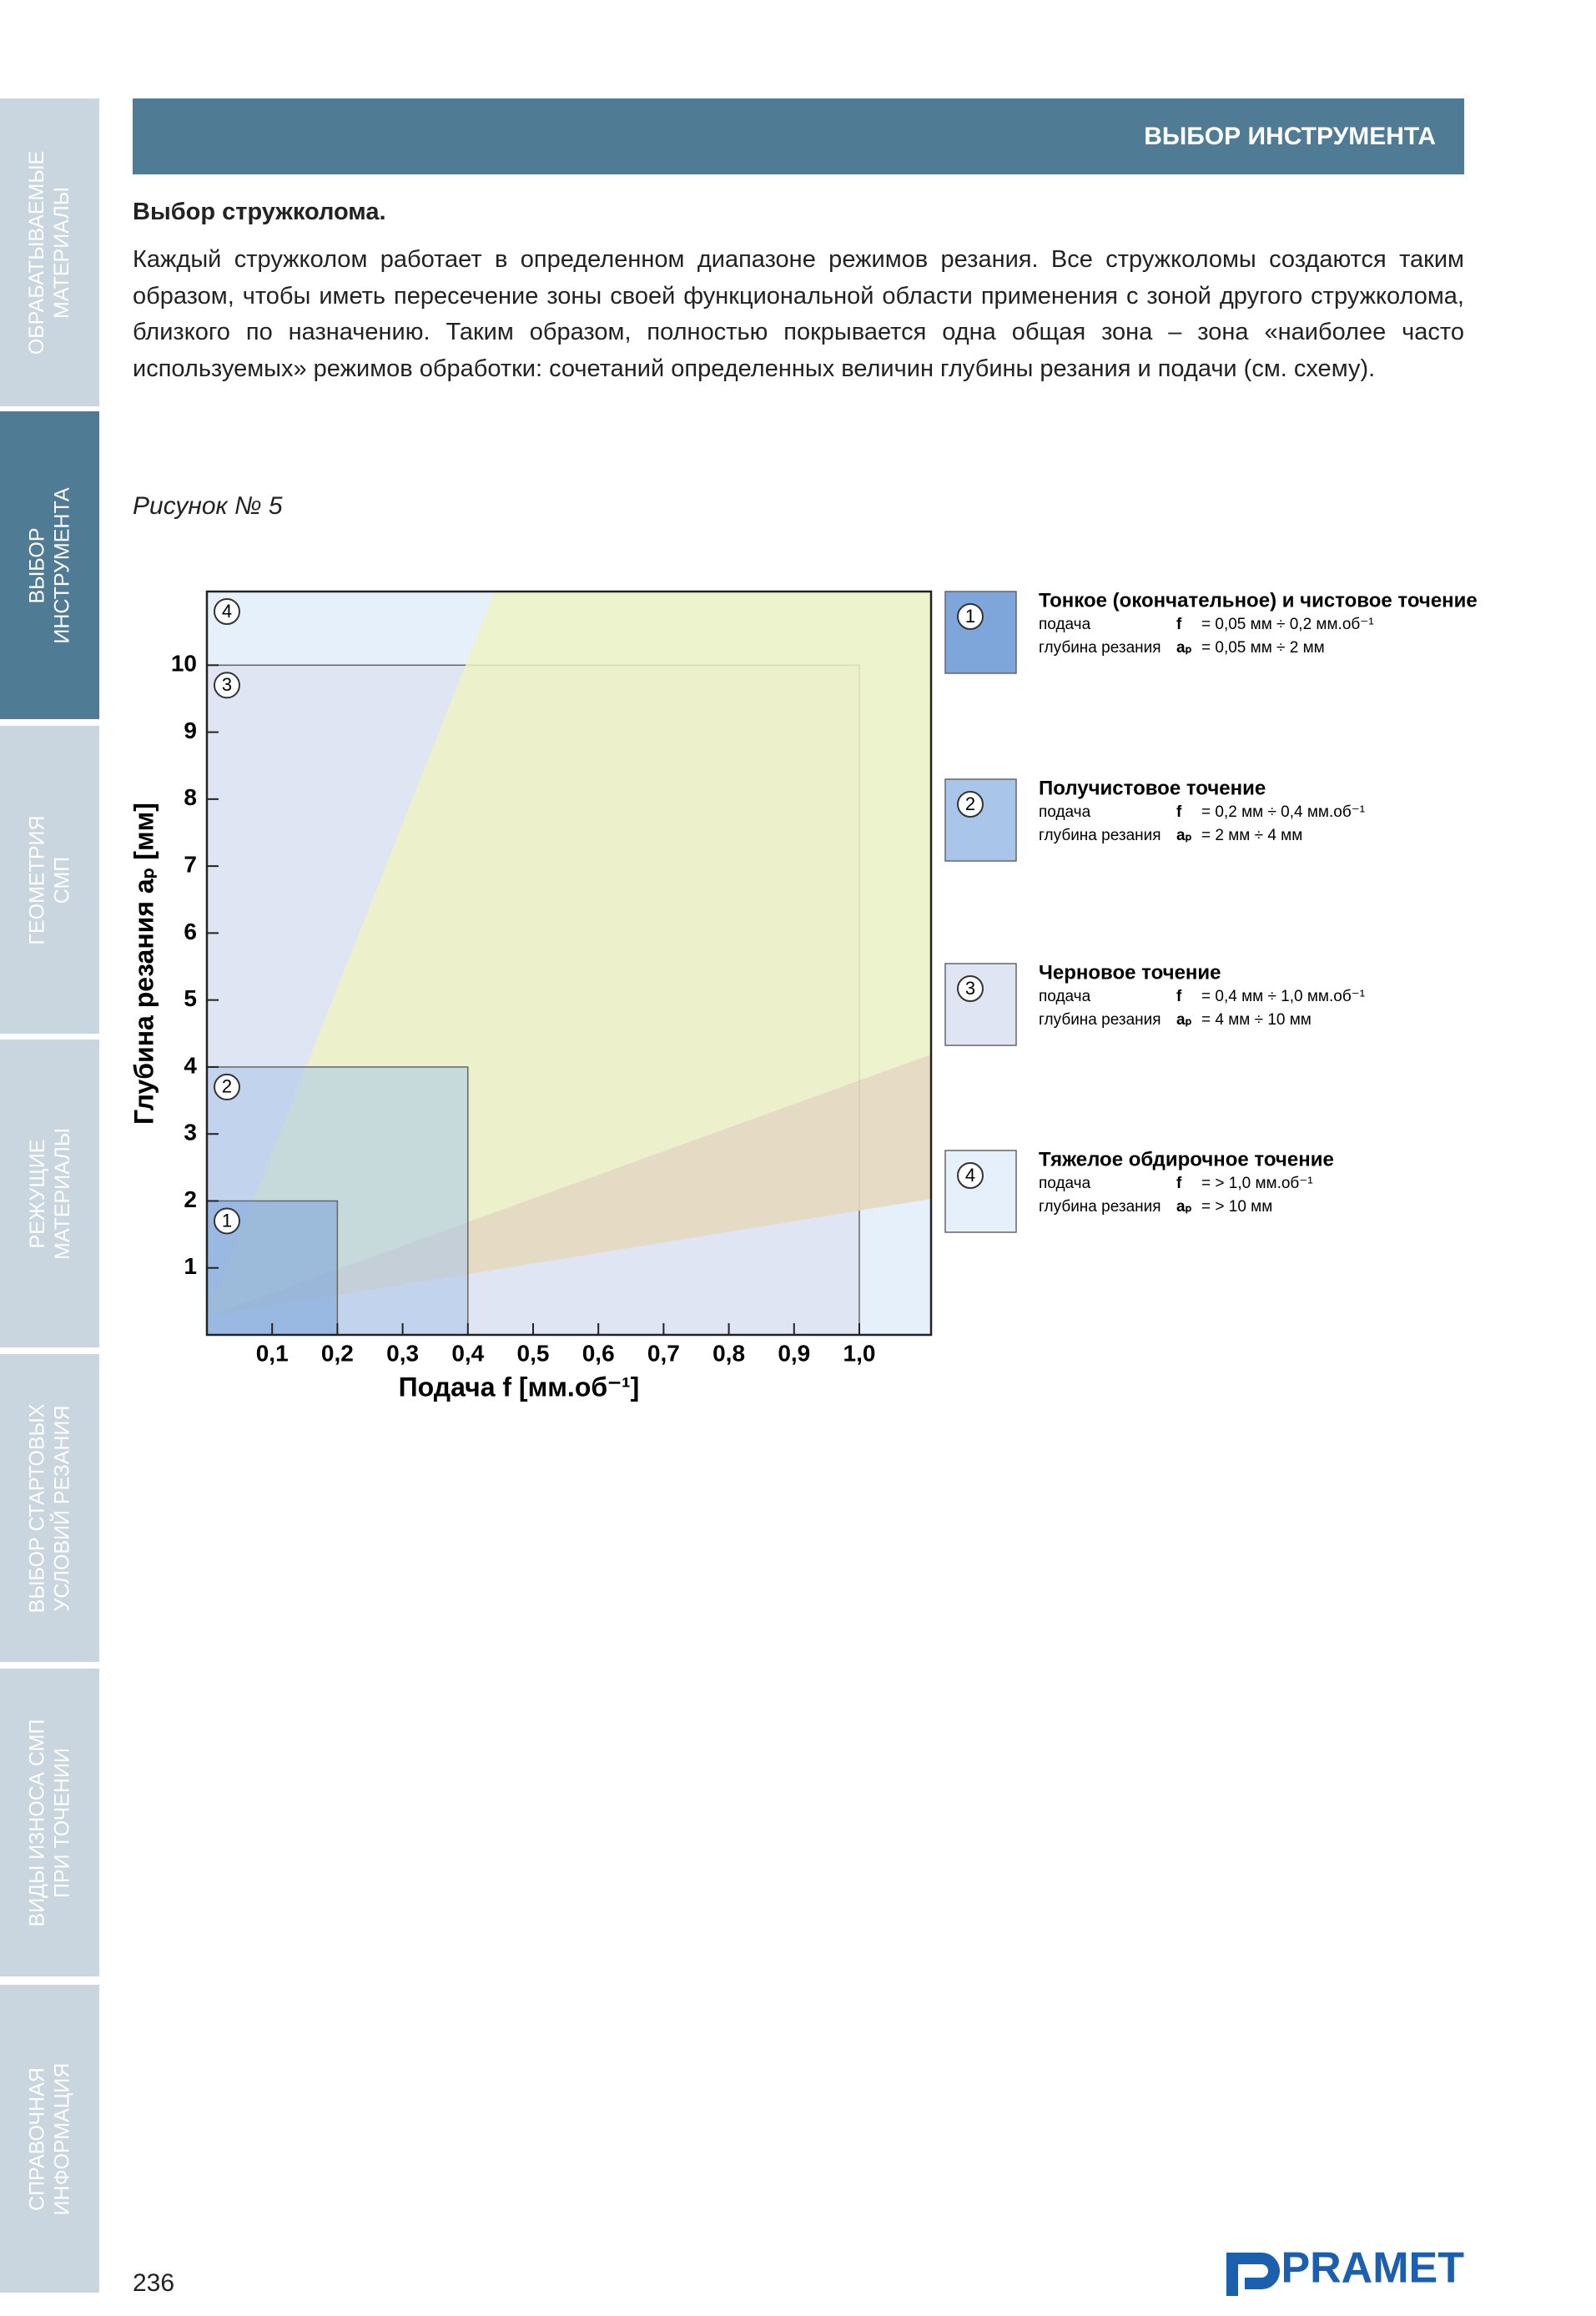 The image size is (1596, 2316). What do you see at coordinates (190, 797) in the screenshot?
I see `y-tick-label: 8` at bounding box center [190, 797].